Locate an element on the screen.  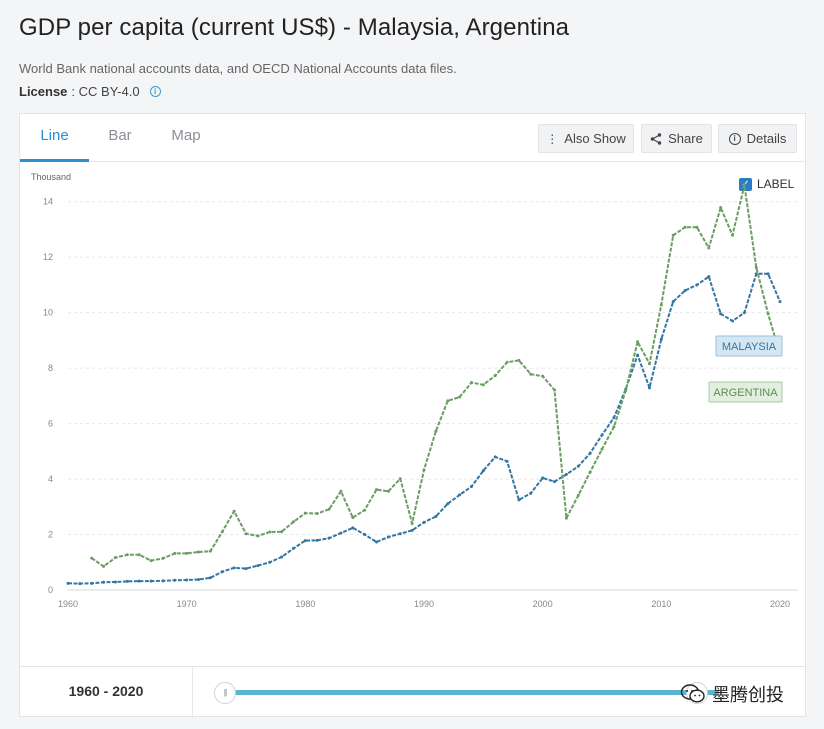
license-label: License is located at coordinates (43, 91).